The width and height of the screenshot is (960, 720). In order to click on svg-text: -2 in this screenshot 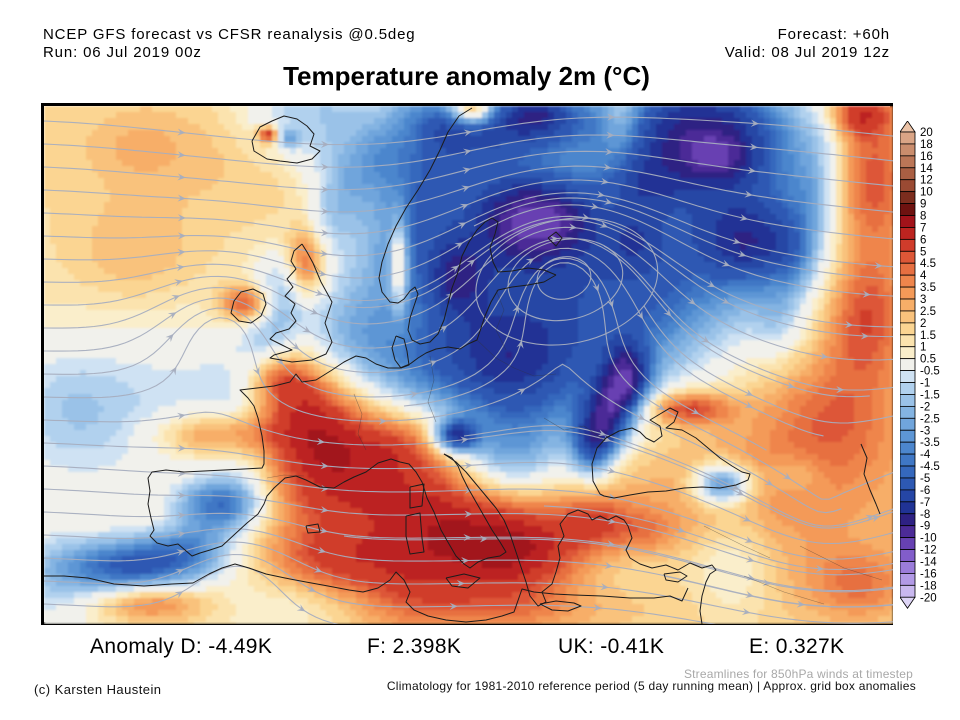, I will do `click(925, 407)`.